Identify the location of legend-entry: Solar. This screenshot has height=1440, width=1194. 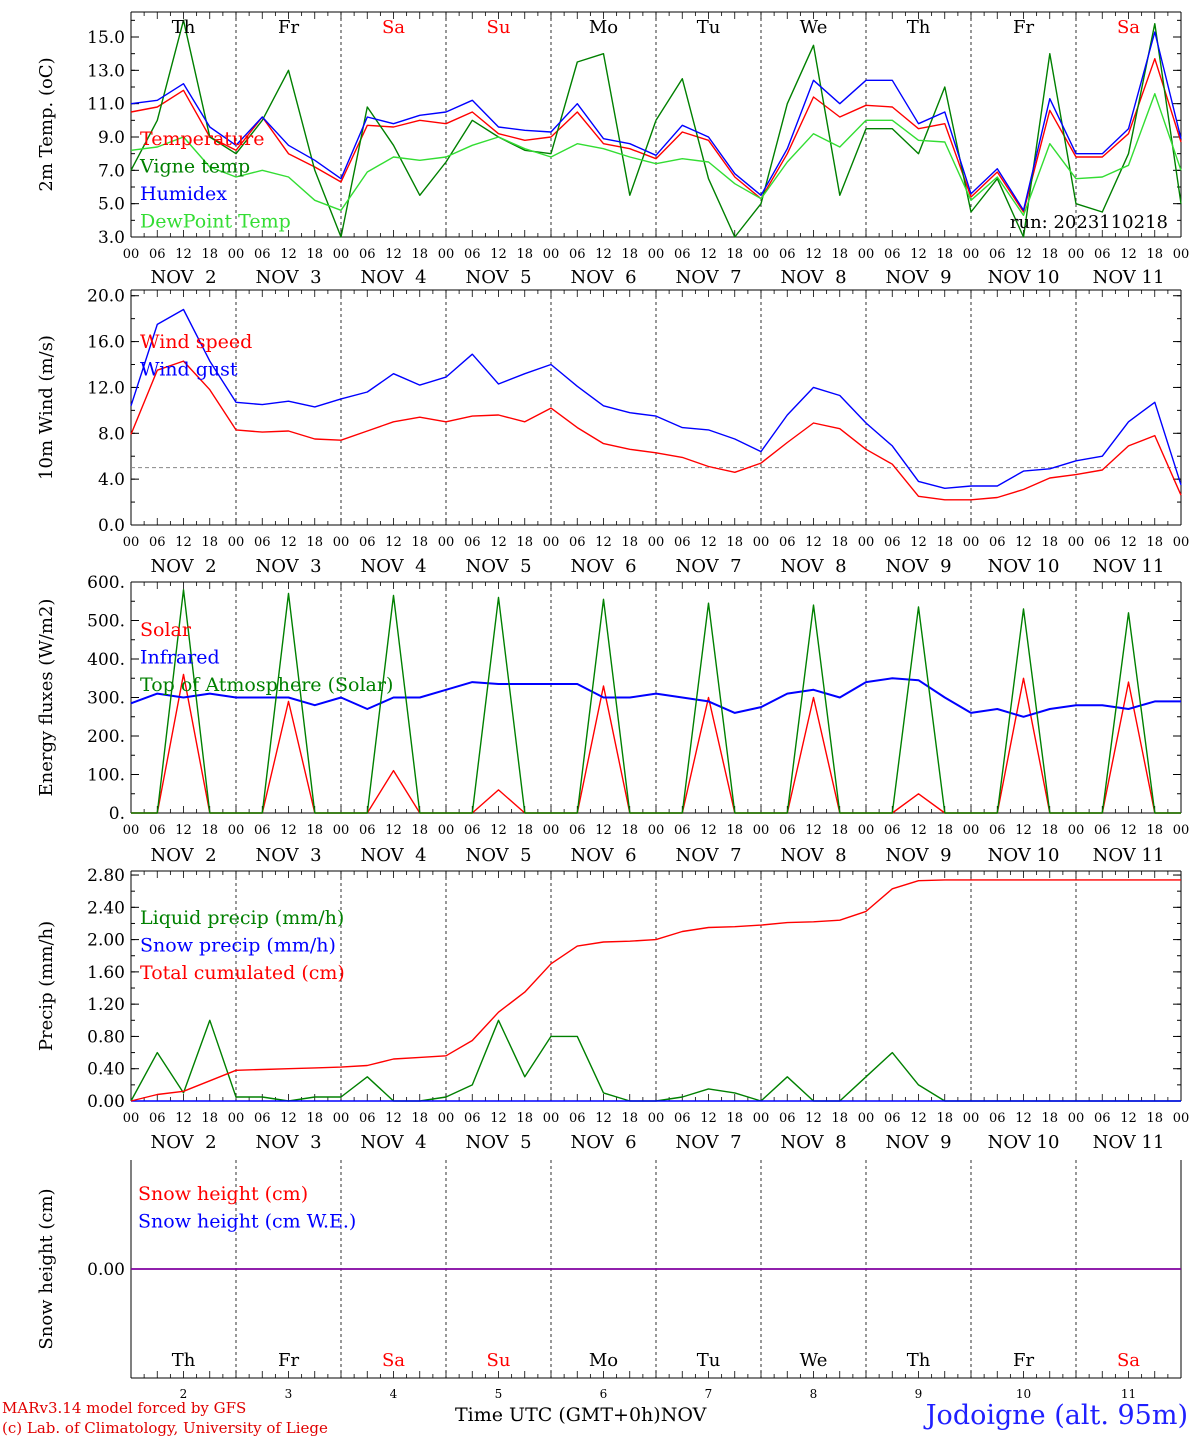
(166, 630).